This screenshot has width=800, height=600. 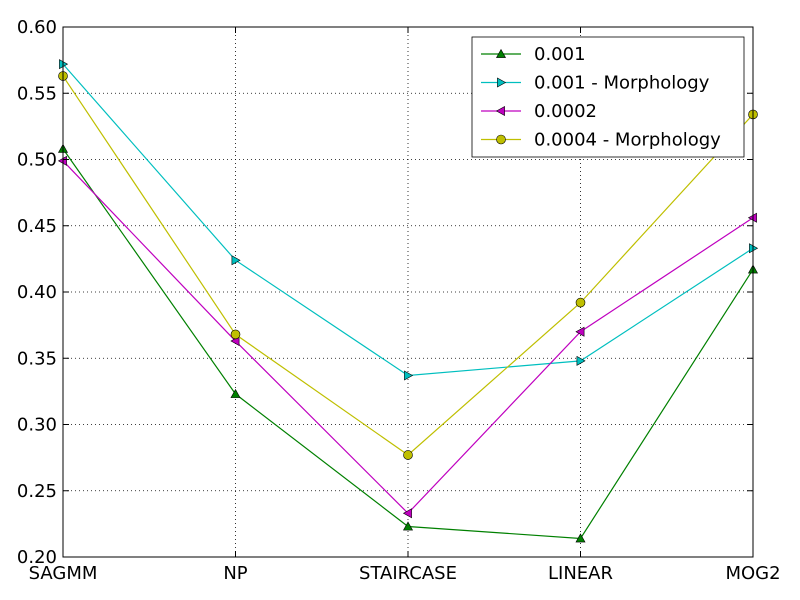 What do you see at coordinates (37, 425) in the screenshot?
I see `y-tick-label: 0.30` at bounding box center [37, 425].